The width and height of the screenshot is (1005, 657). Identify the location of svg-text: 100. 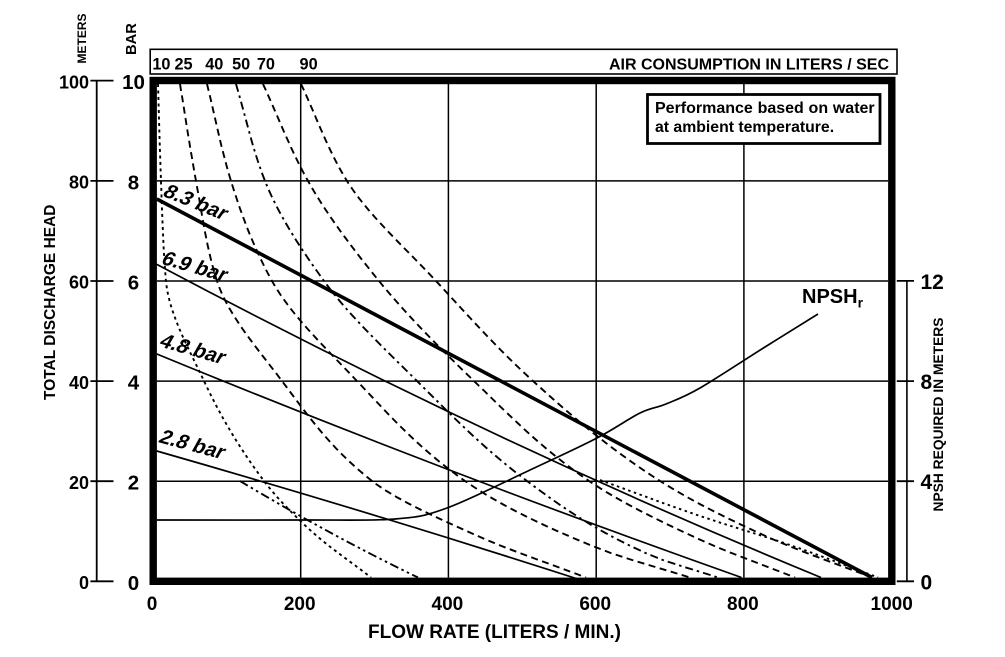
(74, 82).